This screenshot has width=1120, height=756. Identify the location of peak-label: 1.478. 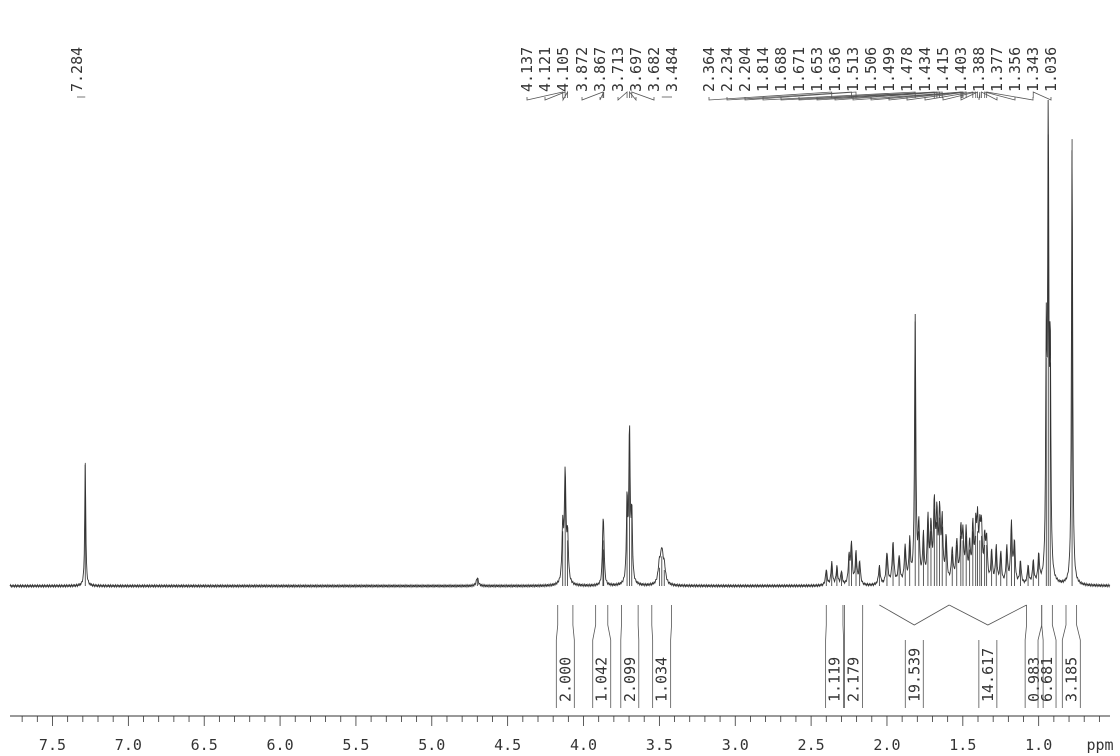
(907, 69).